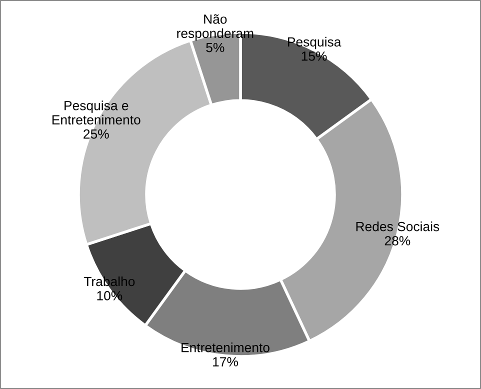 Image resolution: width=481 pixels, height=389 pixels. Describe the element at coordinates (96, 112) in the screenshot. I see `slice-label: Pesquisa e Entretenimento` at that location.